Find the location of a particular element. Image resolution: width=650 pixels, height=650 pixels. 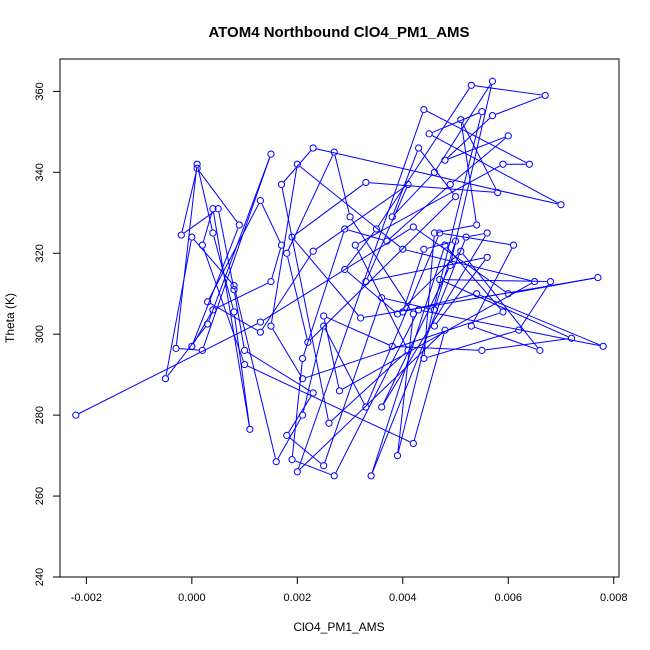

x-tick-label: 0.004 is located at coordinates (403, 598).